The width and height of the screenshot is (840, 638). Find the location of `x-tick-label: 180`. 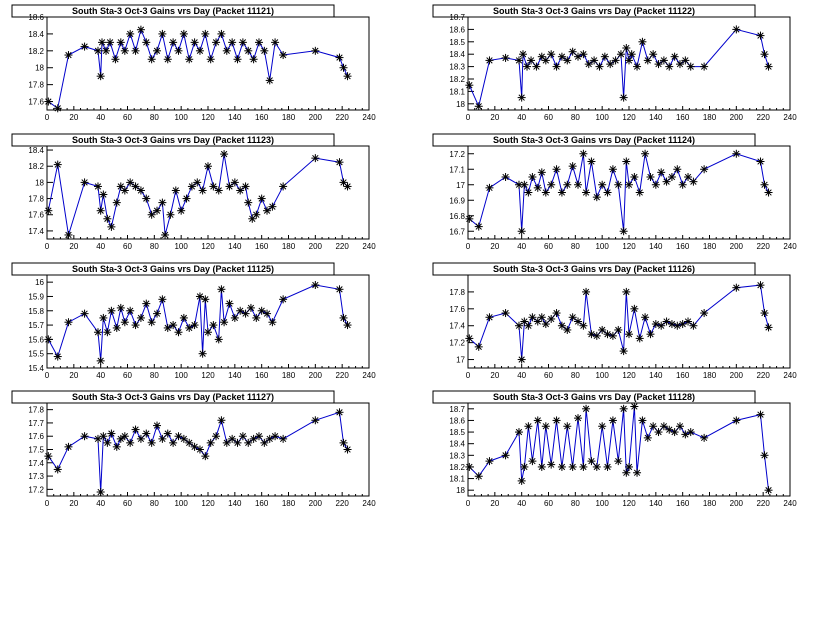

x-tick-label: 180 is located at coordinates (289, 117).